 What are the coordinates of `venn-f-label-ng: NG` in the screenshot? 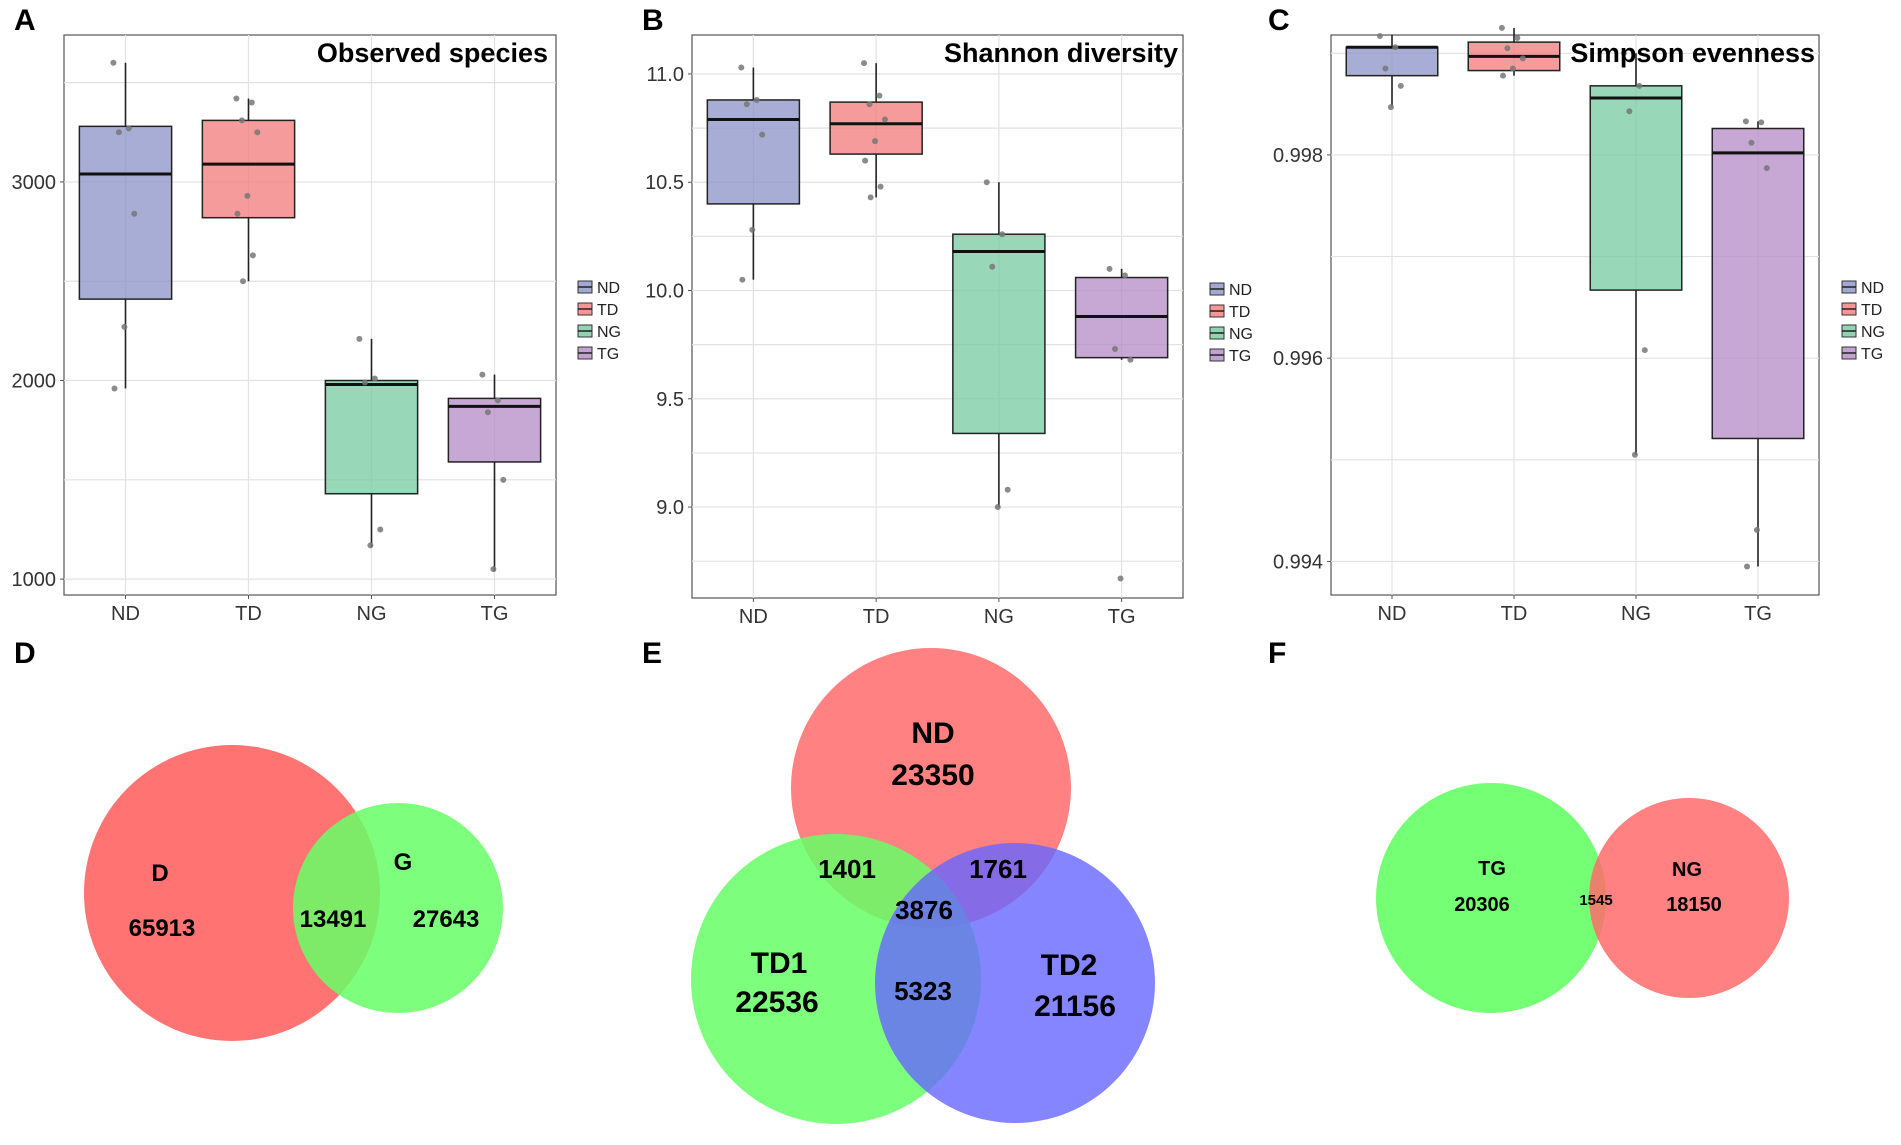 It's located at (1687, 870).